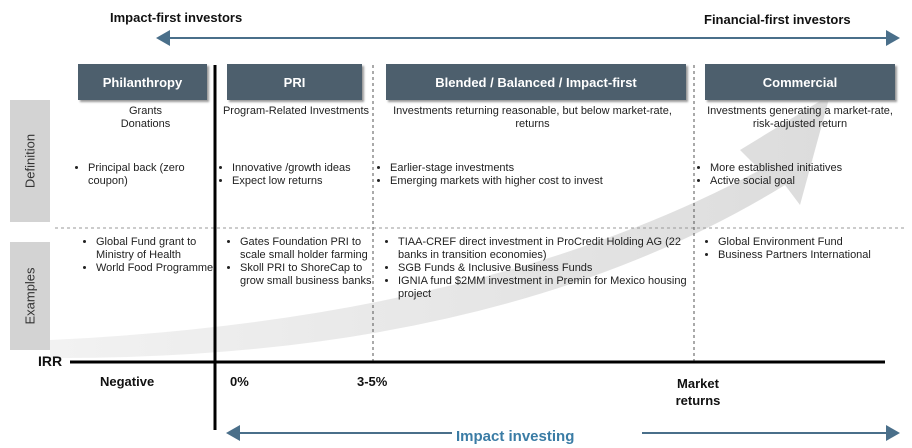 The height and width of the screenshot is (448, 912). I want to click on example: Global Environment Fund, so click(813, 242).